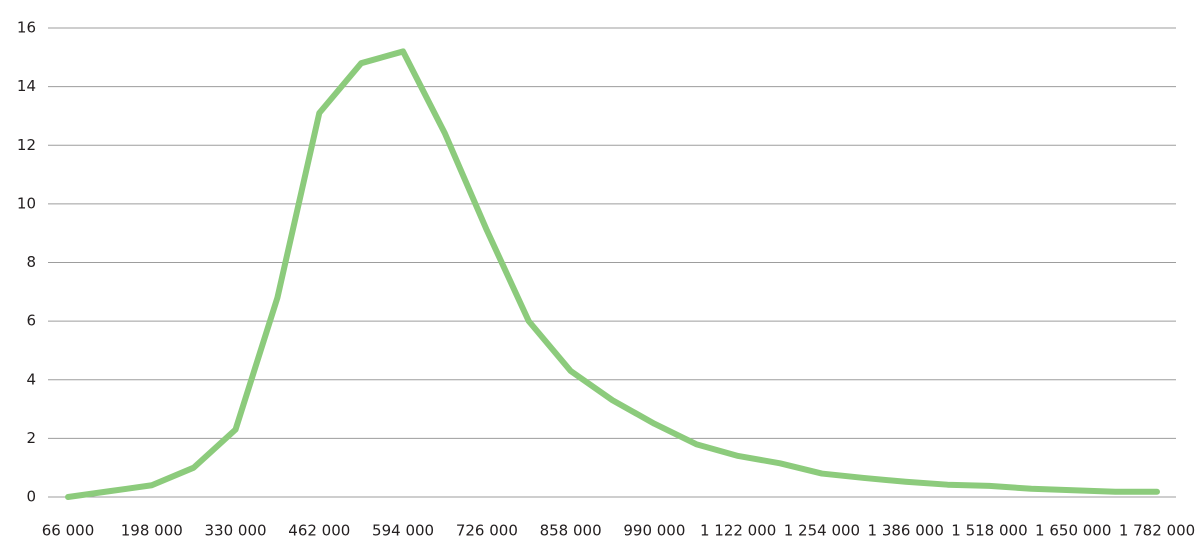 The width and height of the screenshot is (1200, 558). What do you see at coordinates (26, 86) in the screenshot?
I see `y-tick-label: 14` at bounding box center [26, 86].